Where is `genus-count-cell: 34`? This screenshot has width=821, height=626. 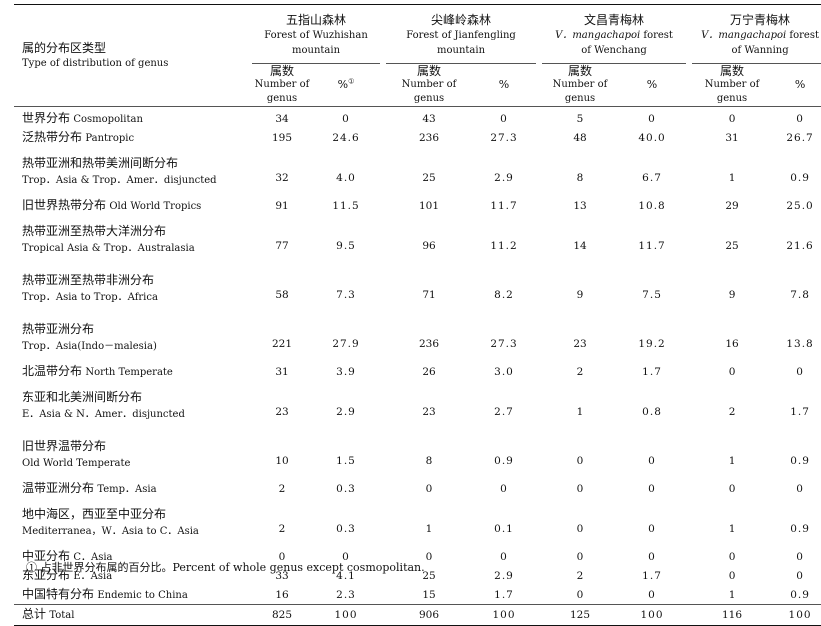
genus-count-cell: 34 is located at coordinates (282, 118).